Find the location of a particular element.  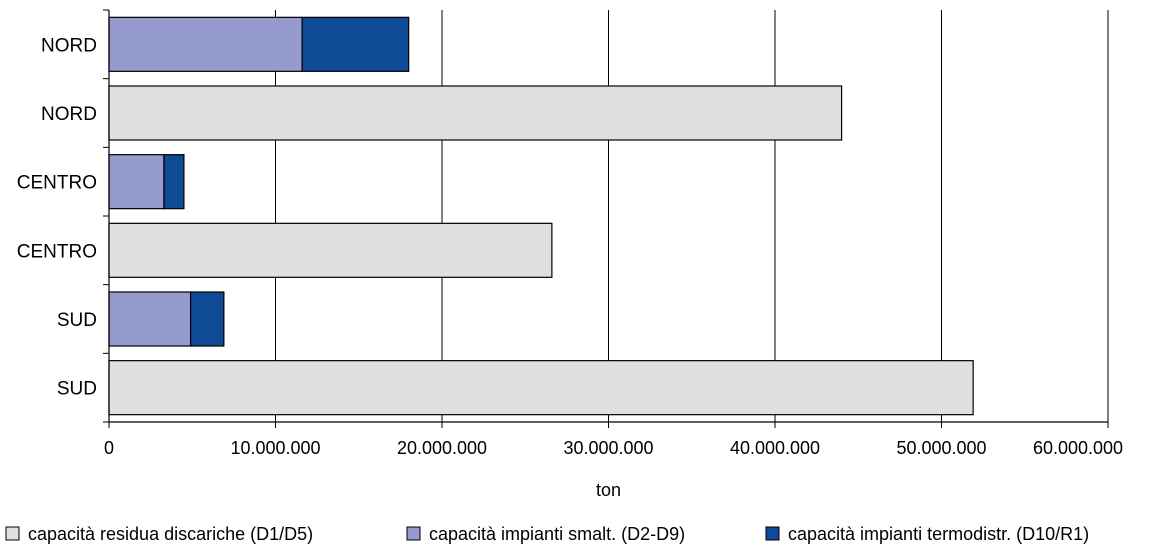

x-tick-label: 50.000.000 is located at coordinates (941, 448).